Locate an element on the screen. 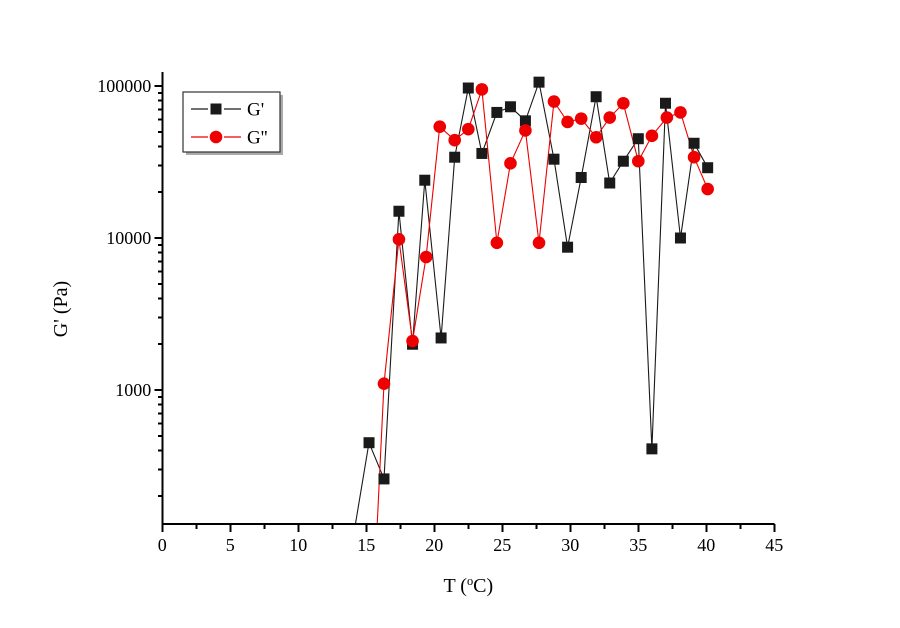  x-tick-label: 5 is located at coordinates (230, 545).